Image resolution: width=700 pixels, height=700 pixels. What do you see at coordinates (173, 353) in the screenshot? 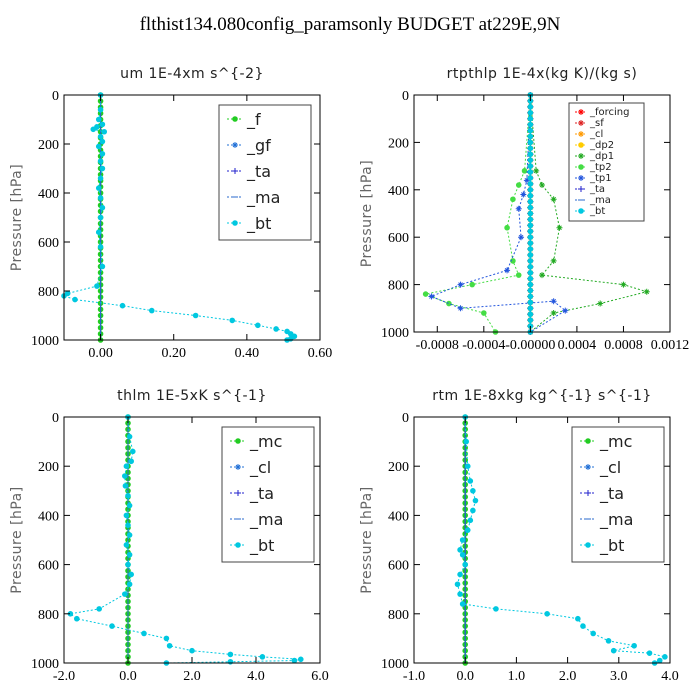
I see `x-tick-label: 0.20` at bounding box center [173, 353].